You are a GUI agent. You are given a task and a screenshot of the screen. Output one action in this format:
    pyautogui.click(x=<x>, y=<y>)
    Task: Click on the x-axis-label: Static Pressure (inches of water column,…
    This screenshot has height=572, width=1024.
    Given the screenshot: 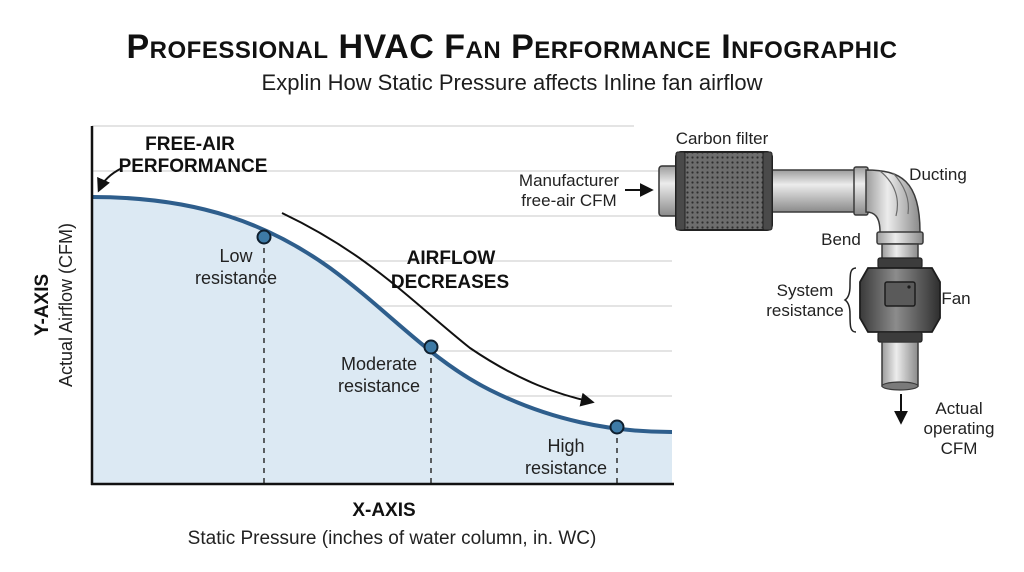 What is the action you would take?
    pyautogui.click(x=392, y=538)
    